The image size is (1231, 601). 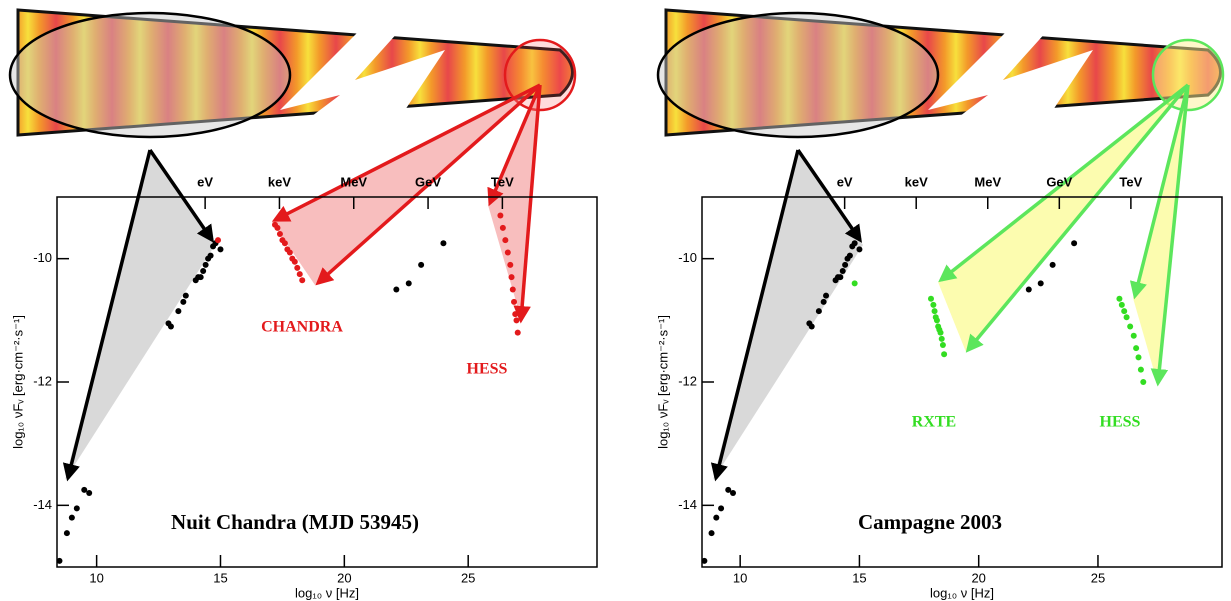 I want to click on annotation: CHANDRA, so click(x=302, y=327).